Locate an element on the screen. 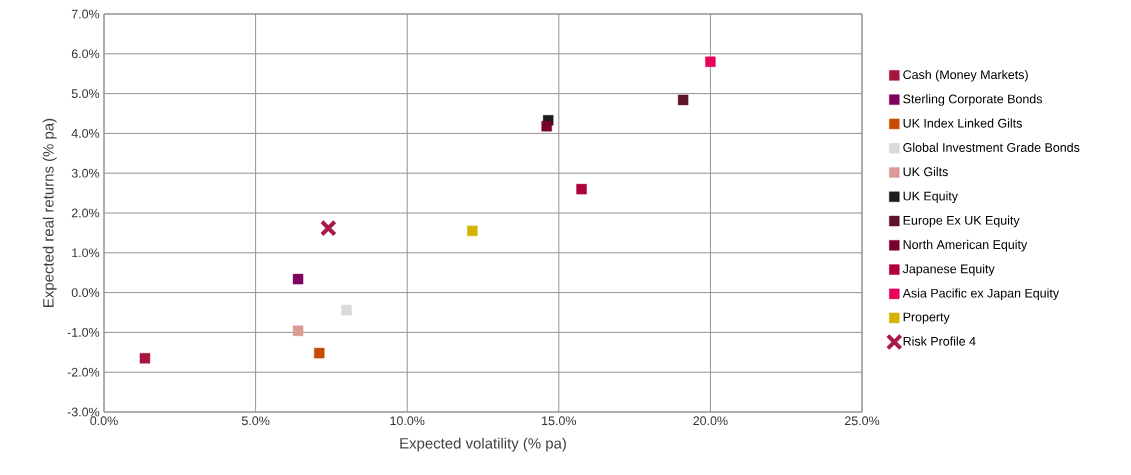 This screenshot has width=1131, height=475. y-tick-label: 2.0% is located at coordinates (85, 213).